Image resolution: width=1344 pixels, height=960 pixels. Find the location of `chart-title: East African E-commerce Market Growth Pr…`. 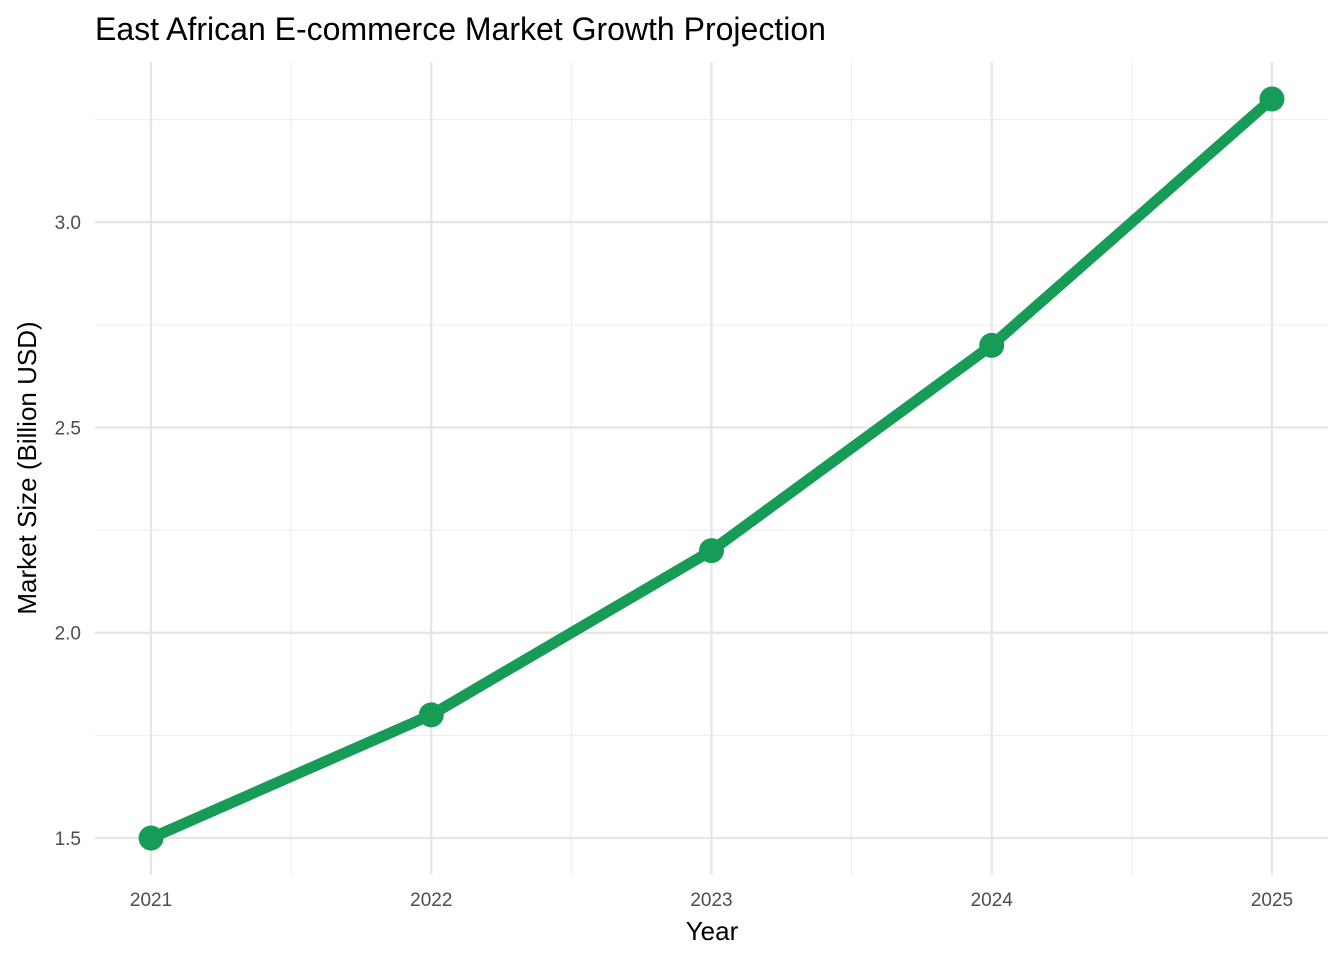

chart-title: East African E-commerce Market Growth Pr… is located at coordinates (460, 29).